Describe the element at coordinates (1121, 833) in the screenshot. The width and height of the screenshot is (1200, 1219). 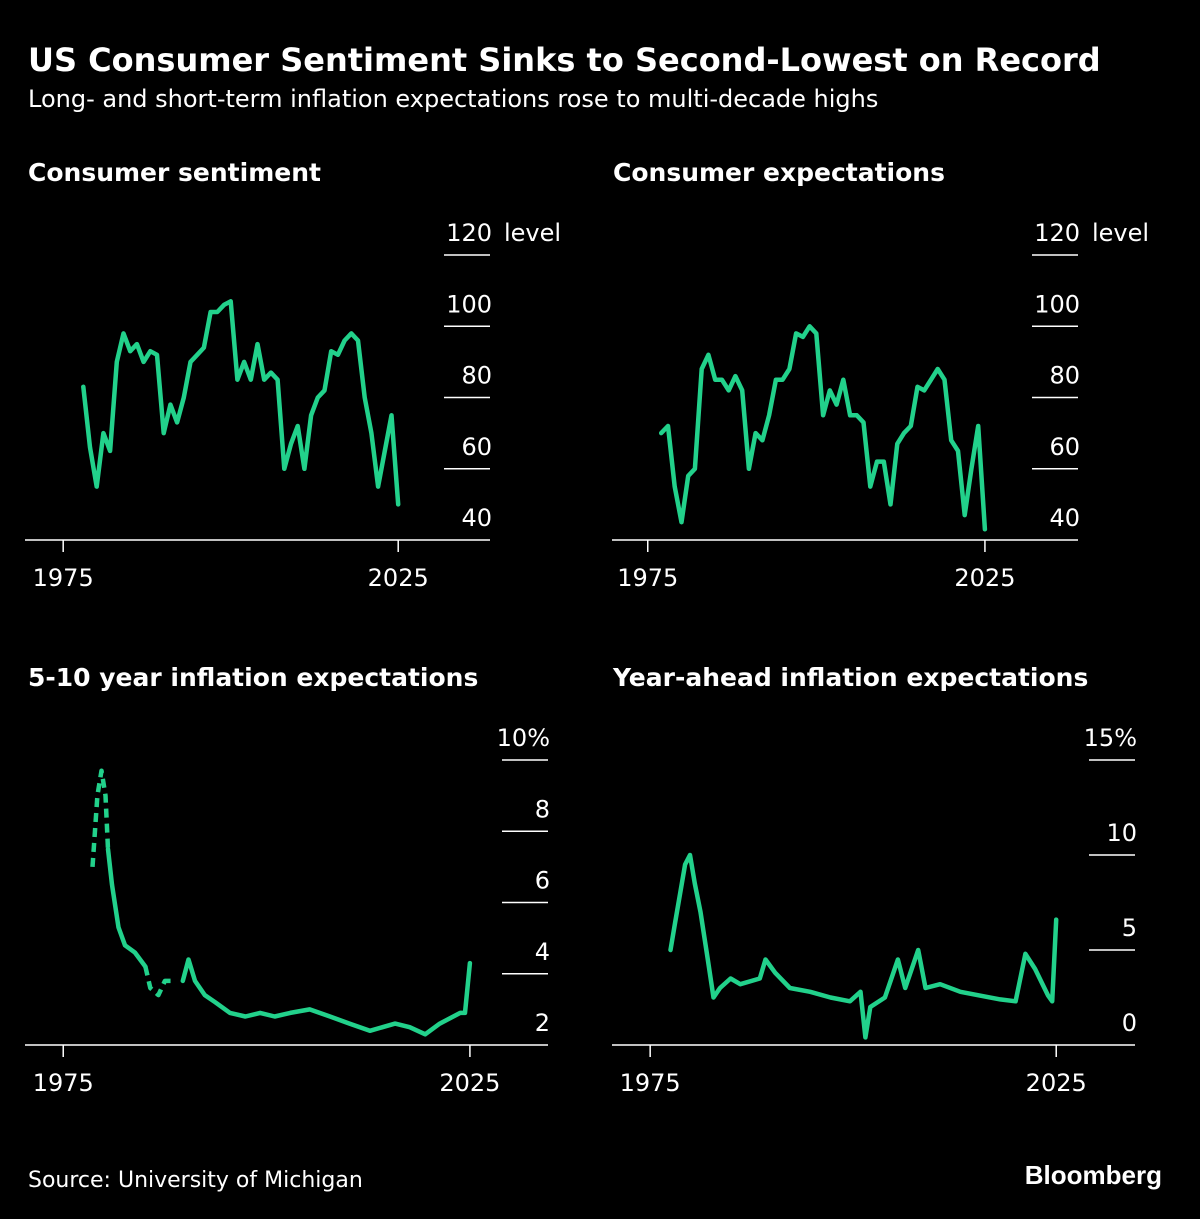
I see `y-tick-label: 10` at that location.